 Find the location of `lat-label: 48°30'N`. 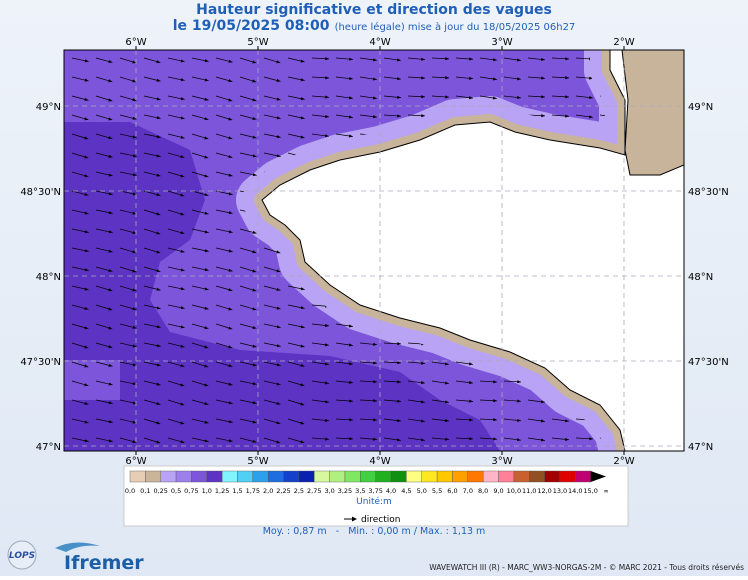

lat-label: 48°30'N is located at coordinates (708, 192).